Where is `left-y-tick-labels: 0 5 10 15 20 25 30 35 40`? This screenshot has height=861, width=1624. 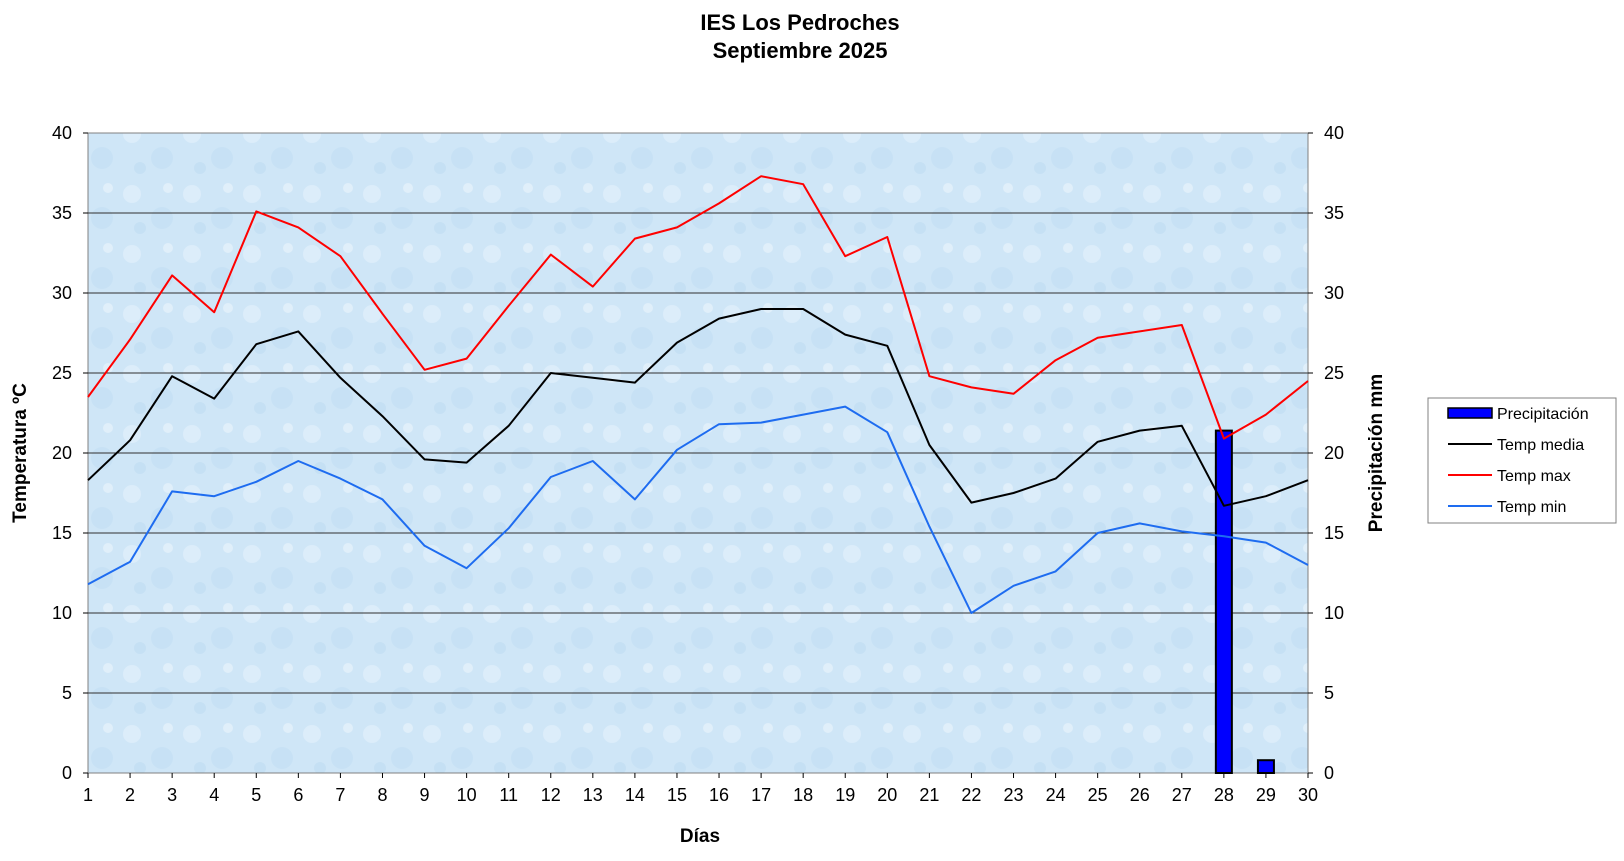 left-y-tick-labels: 0 5 10 15 20 25 30 35 40 is located at coordinates (62, 453).